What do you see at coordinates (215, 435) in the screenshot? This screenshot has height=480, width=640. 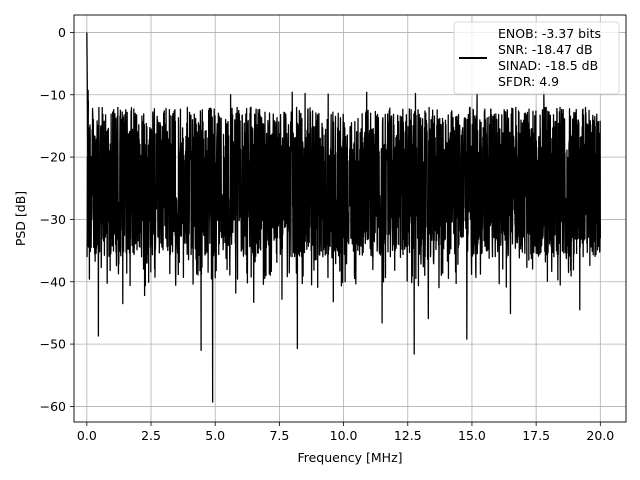 I see `x-tick-label: 5.0` at bounding box center [215, 435].